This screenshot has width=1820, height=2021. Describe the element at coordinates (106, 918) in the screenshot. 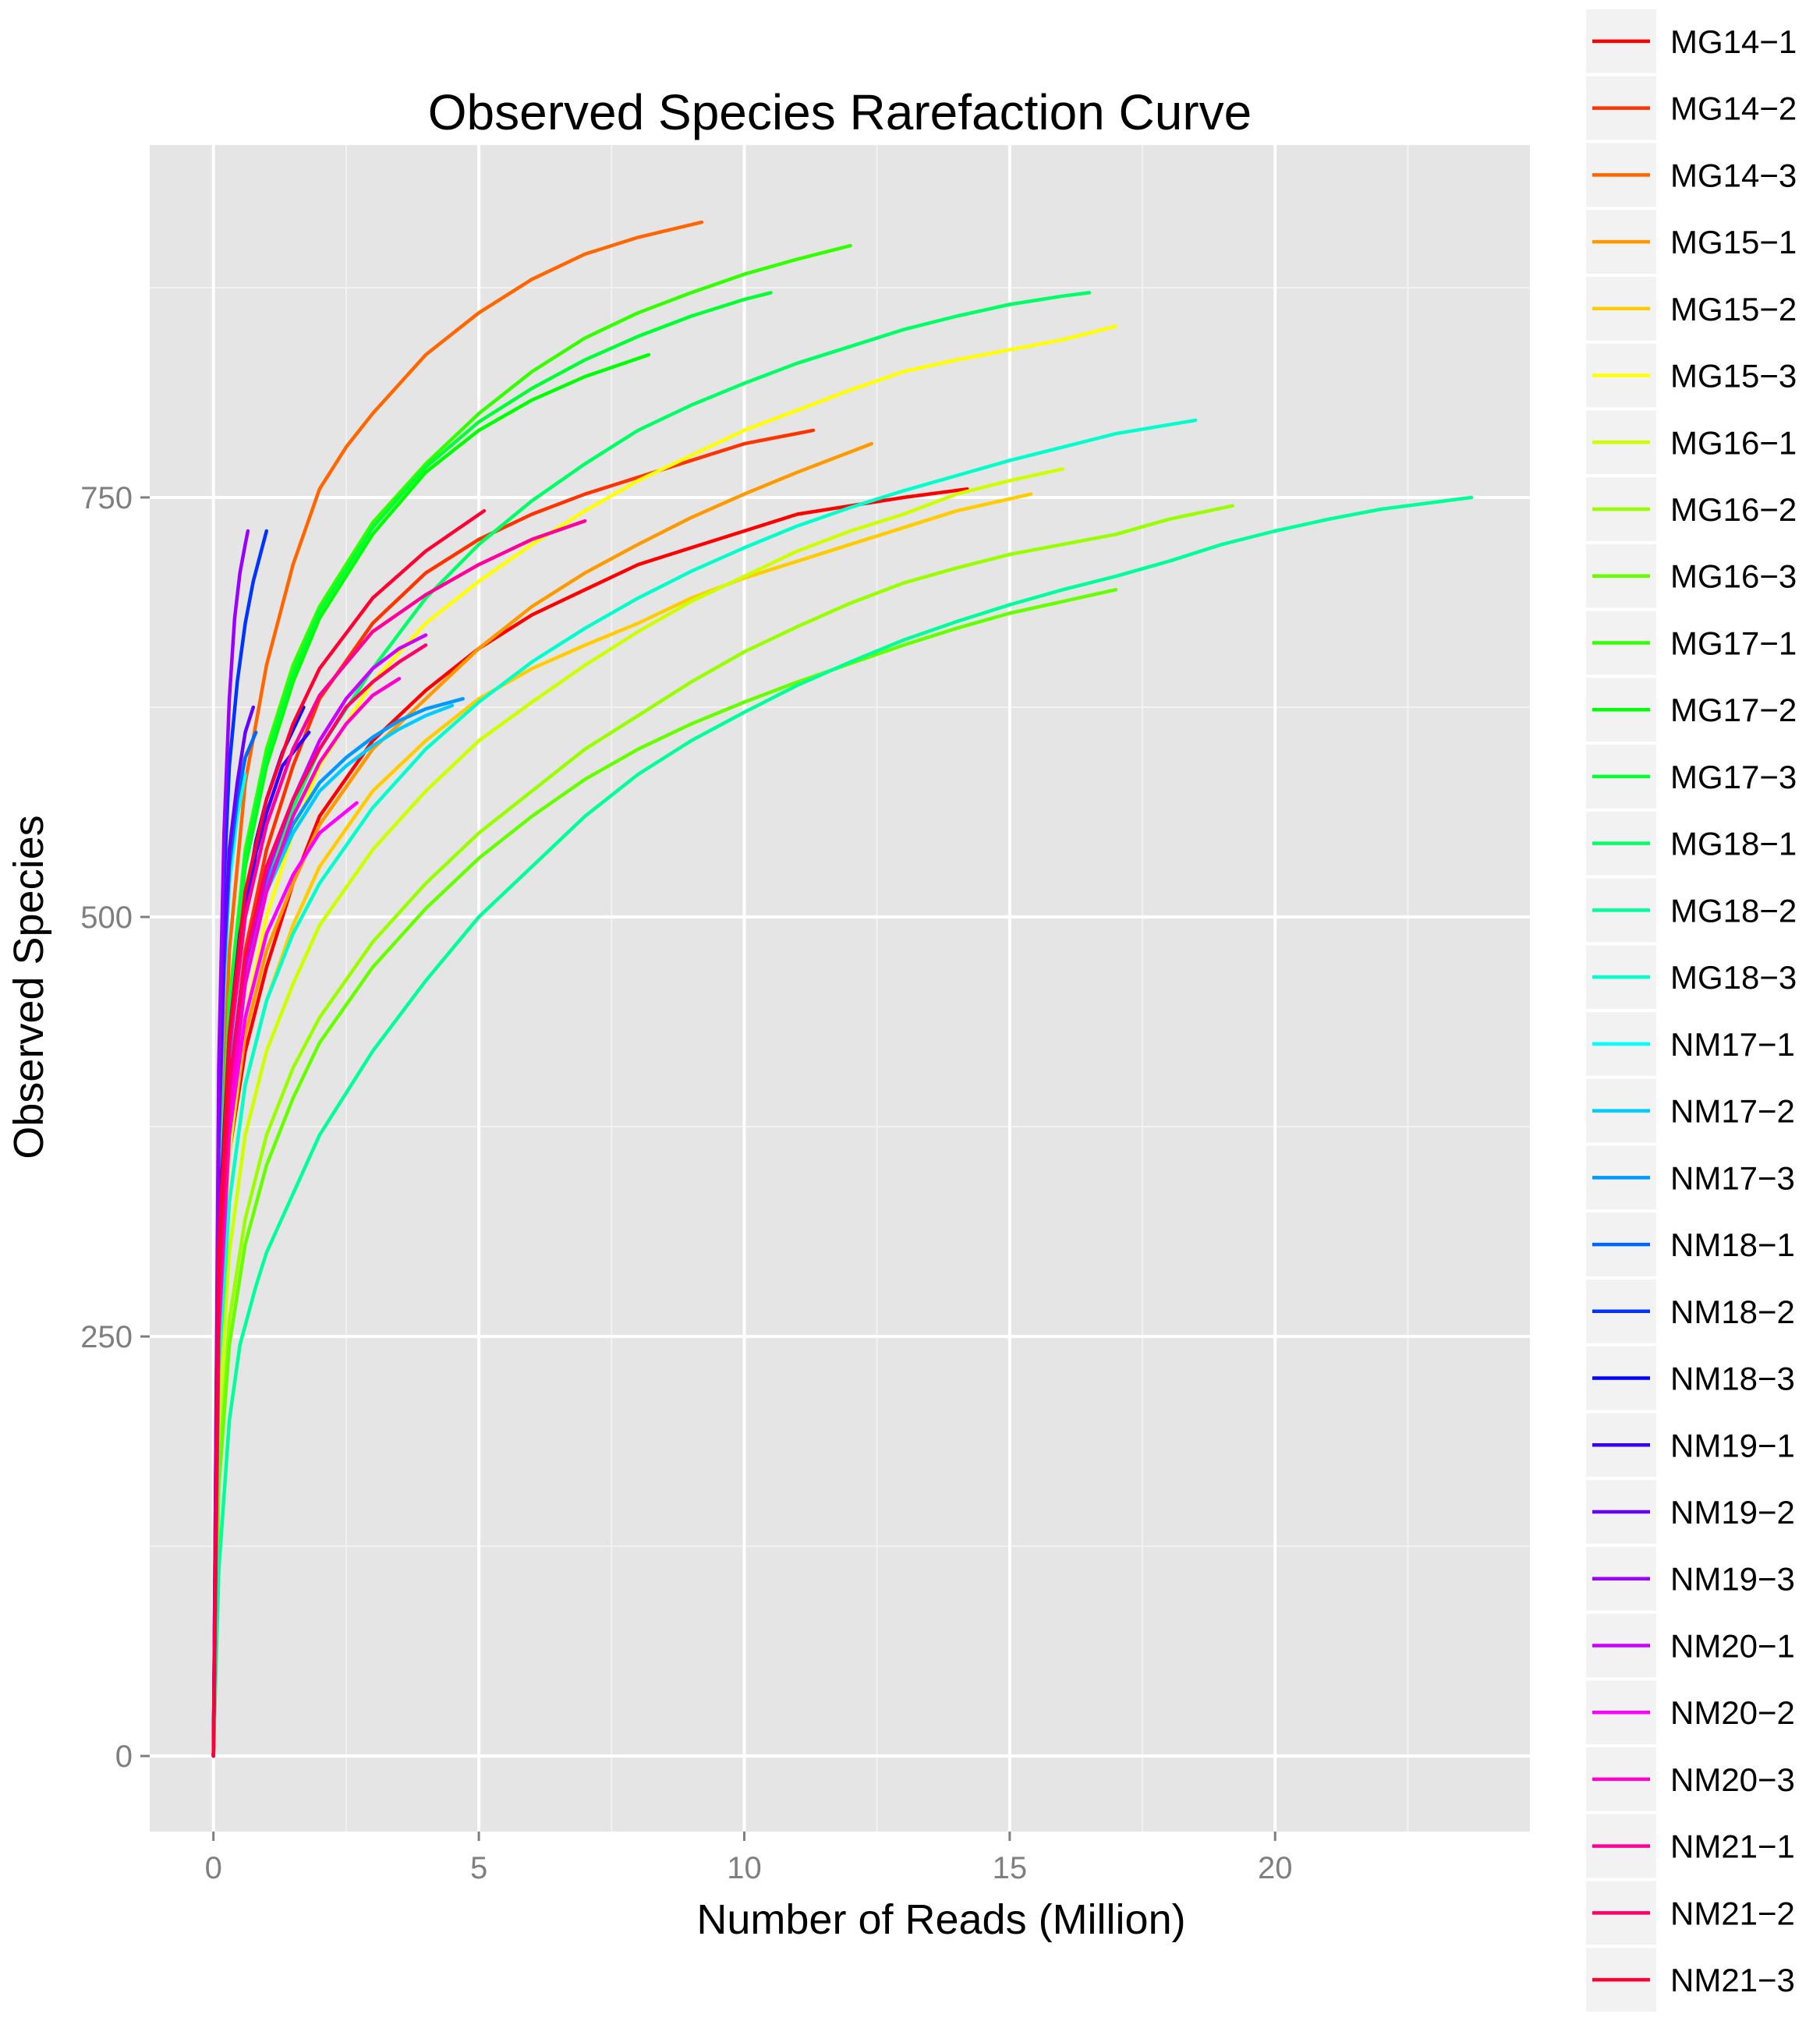

I see `y-tick-label: 500` at that location.